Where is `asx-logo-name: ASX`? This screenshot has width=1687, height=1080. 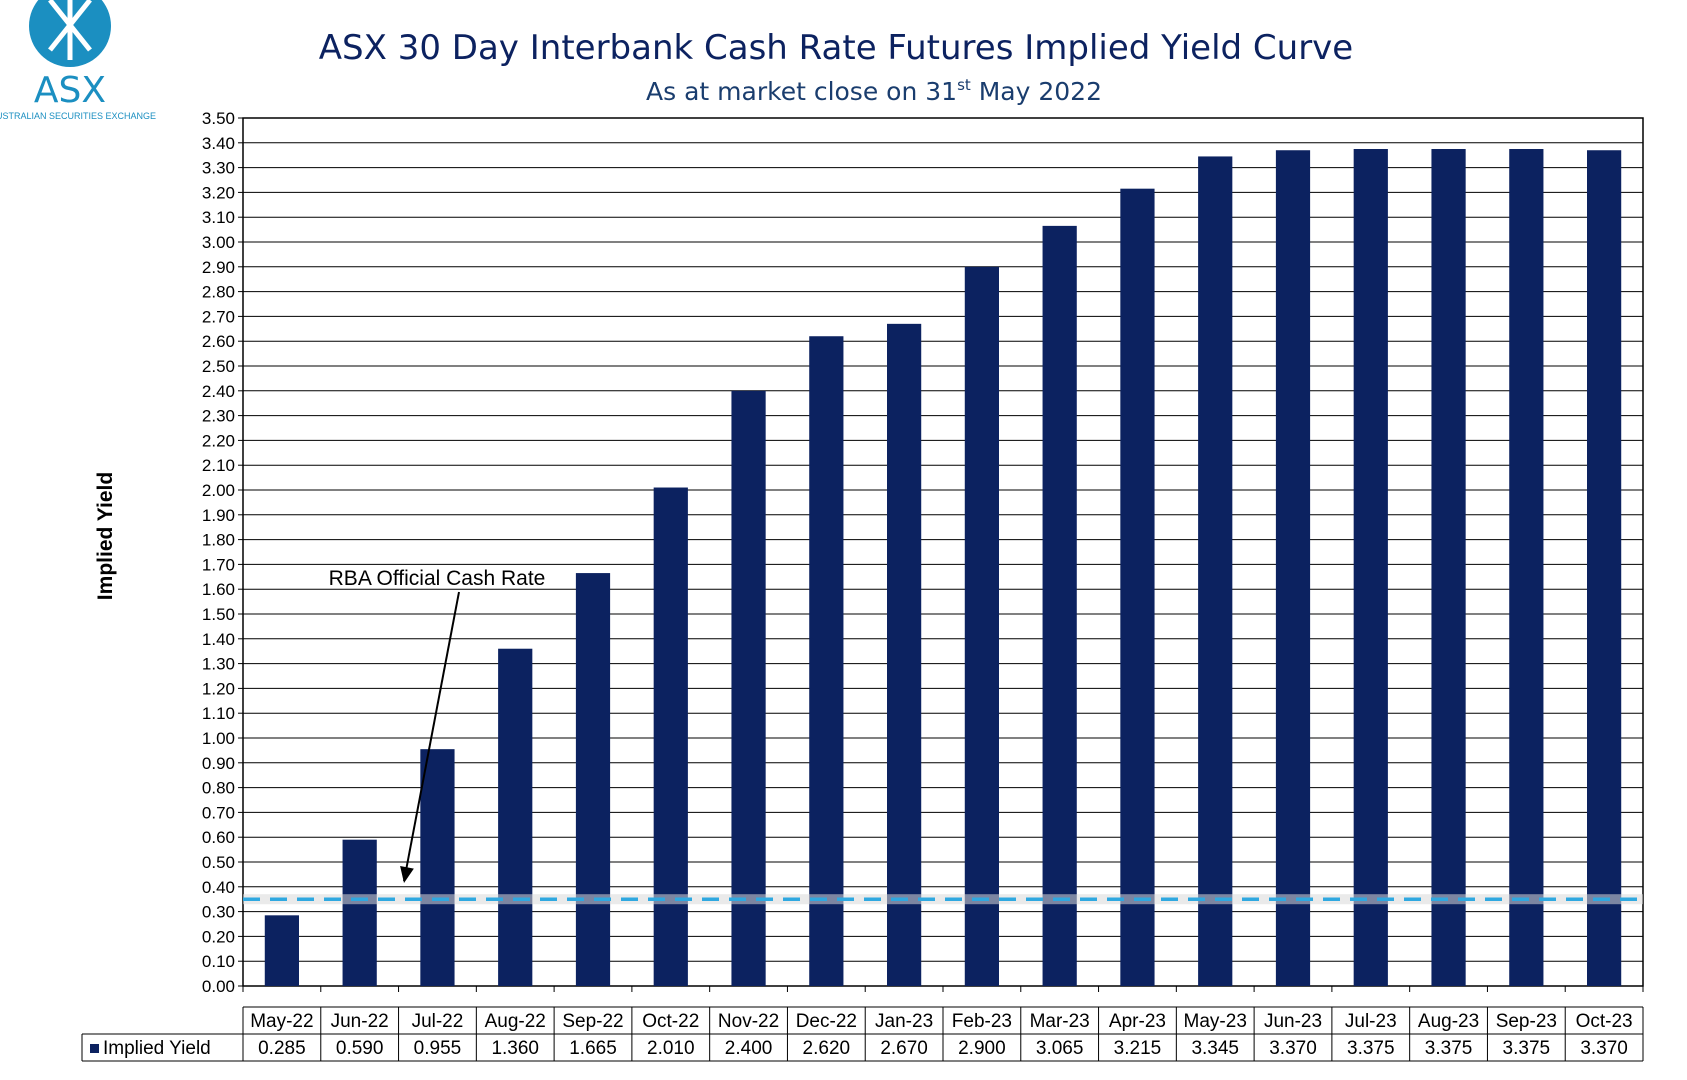
asx-logo-name: ASX is located at coordinates (70, 90).